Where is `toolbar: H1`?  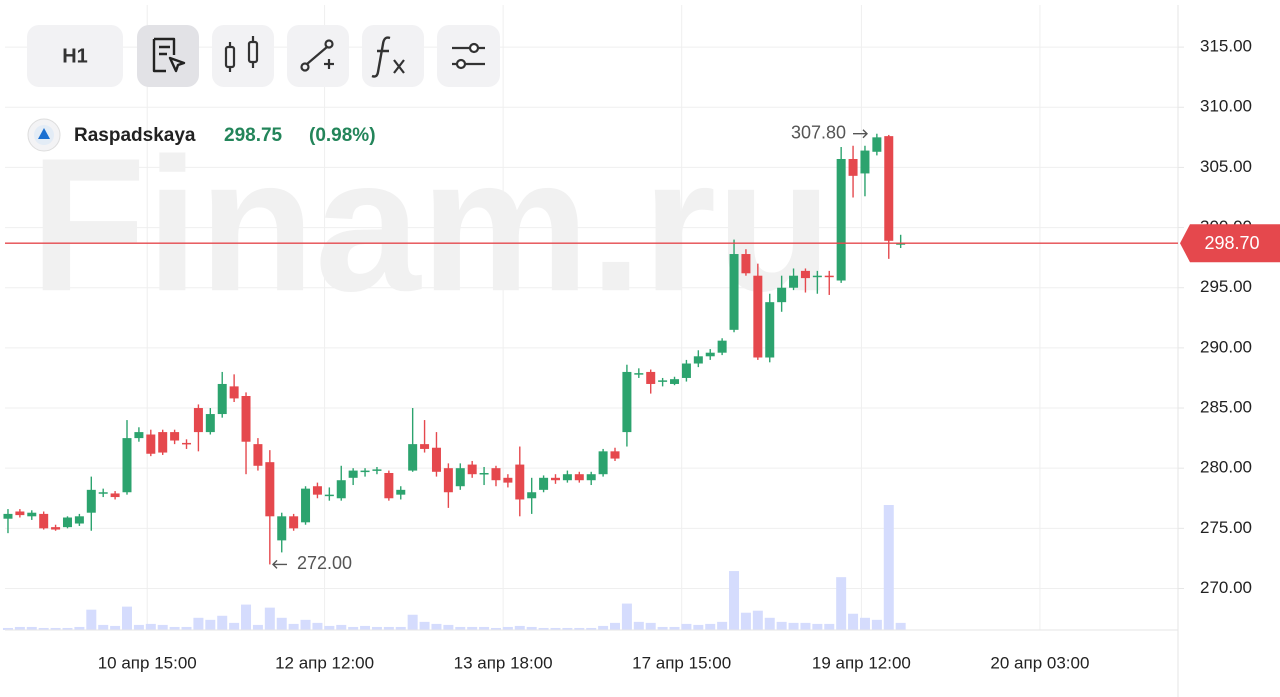
toolbar: H1 is located at coordinates (263, 56).